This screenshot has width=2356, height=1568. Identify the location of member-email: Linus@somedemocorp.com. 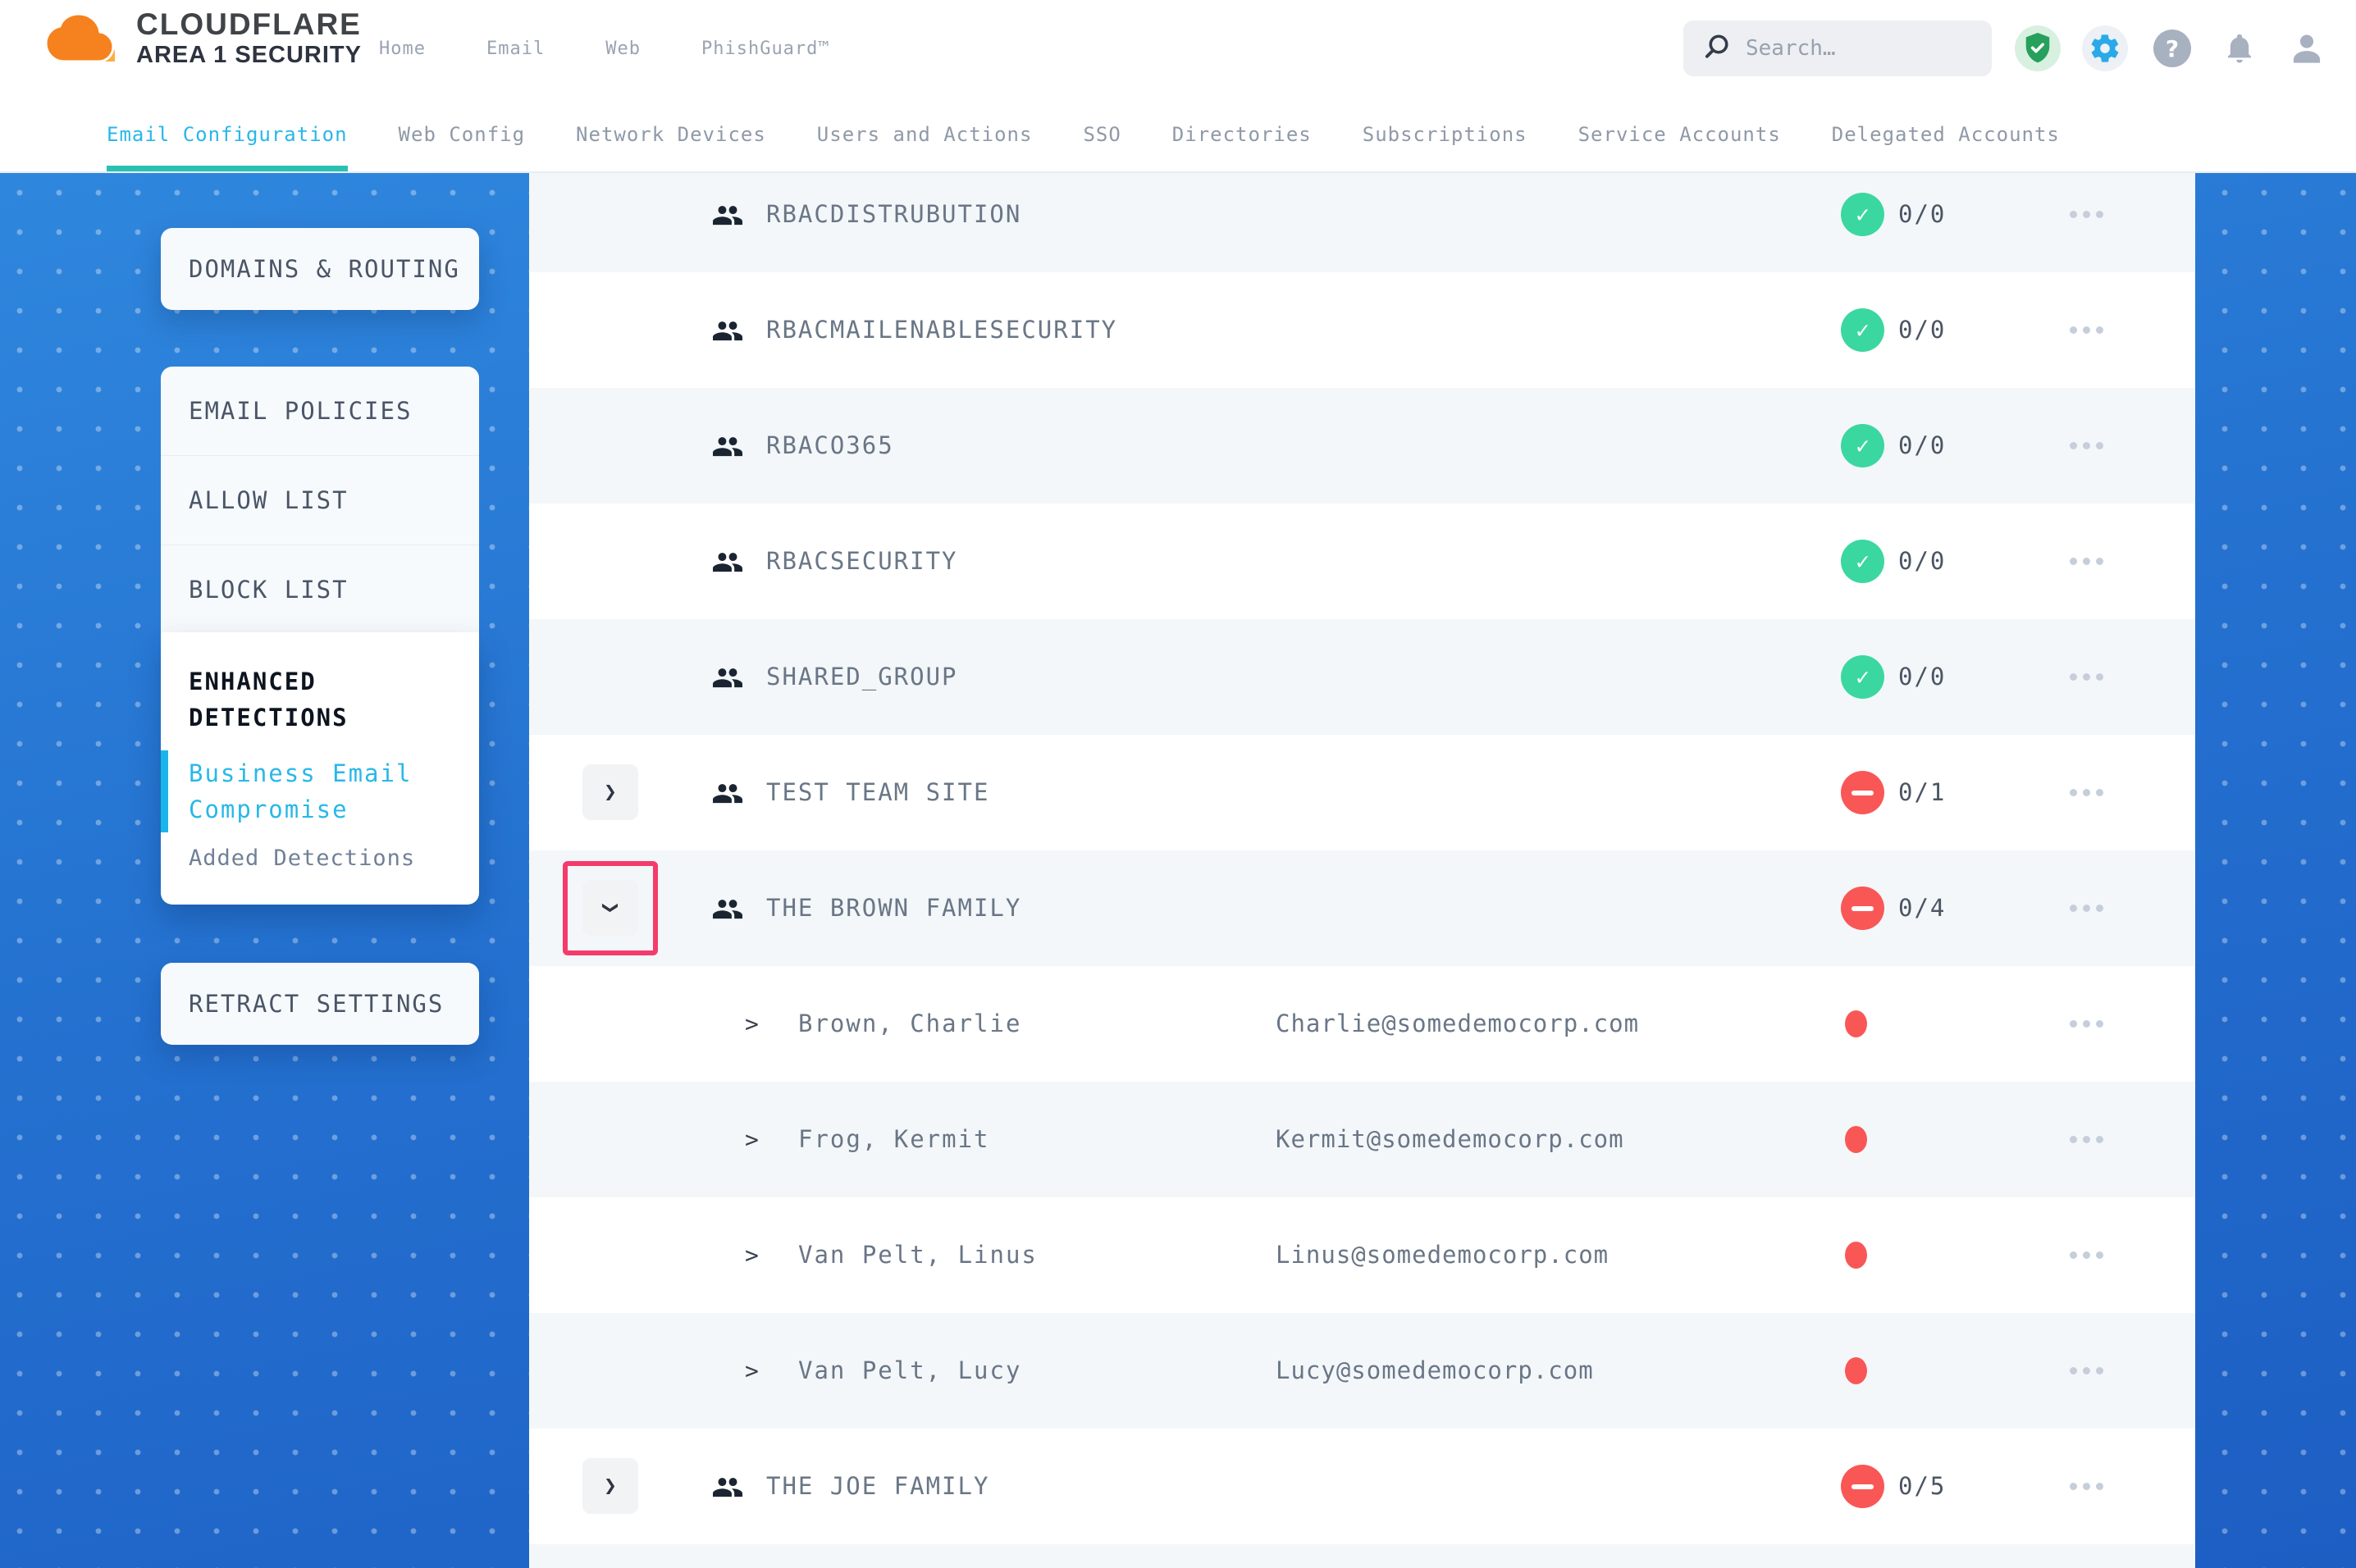
(1442, 1255).